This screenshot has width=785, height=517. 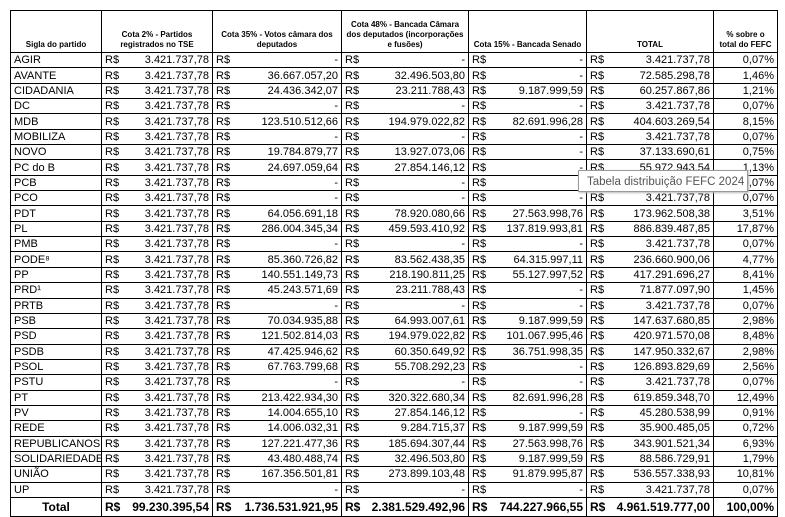 What do you see at coordinates (56, 244) in the screenshot?
I see `party-name: PMB` at bounding box center [56, 244].